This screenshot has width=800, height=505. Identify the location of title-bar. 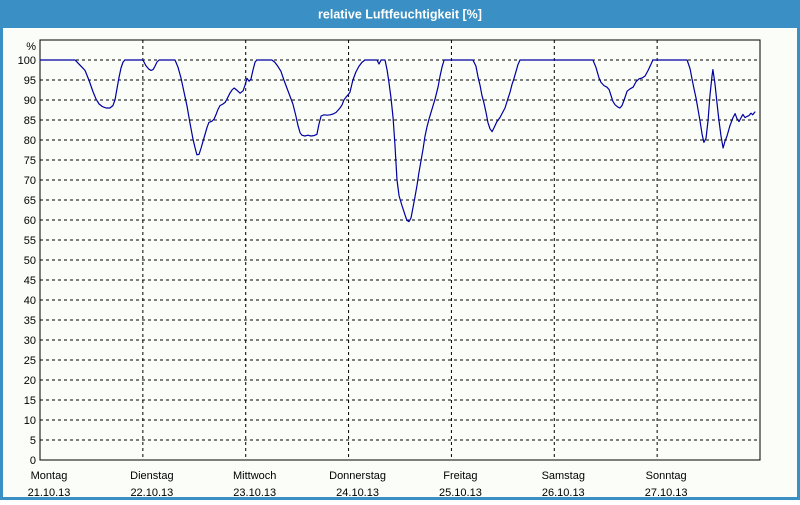
(400, 14).